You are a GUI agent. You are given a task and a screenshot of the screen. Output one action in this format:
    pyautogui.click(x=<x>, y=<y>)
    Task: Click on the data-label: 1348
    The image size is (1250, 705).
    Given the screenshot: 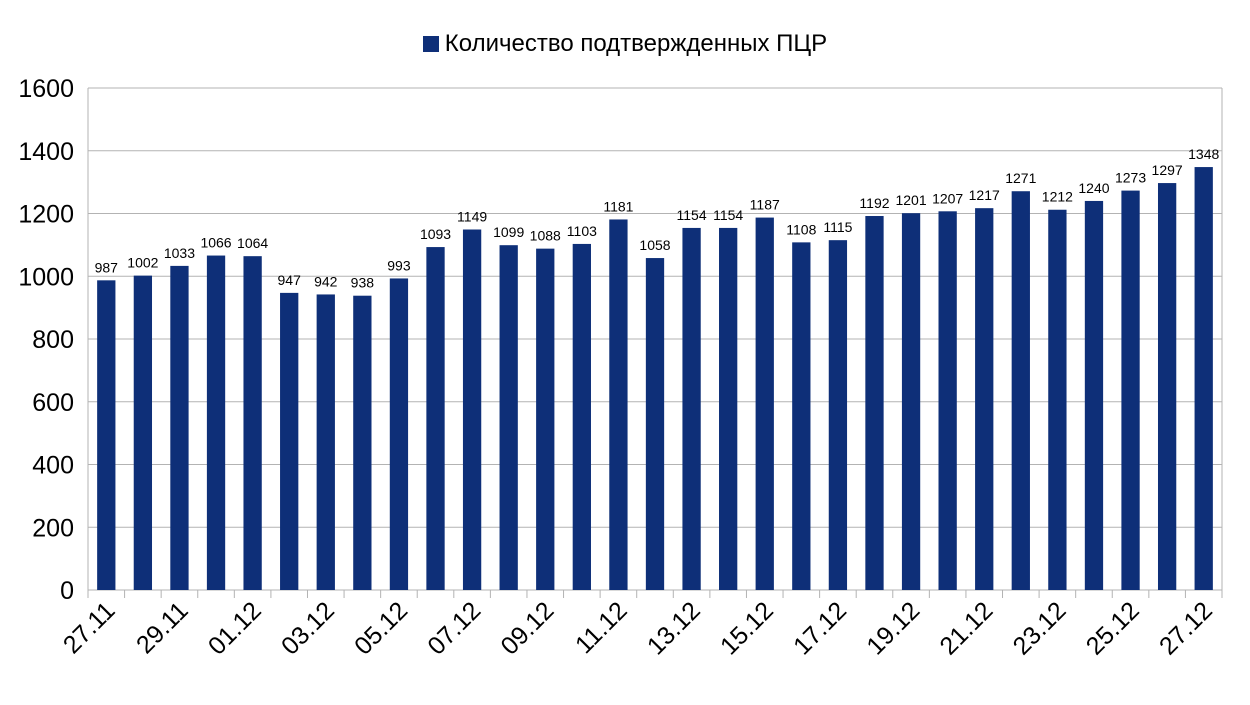 What is the action you would take?
    pyautogui.click(x=1203, y=154)
    